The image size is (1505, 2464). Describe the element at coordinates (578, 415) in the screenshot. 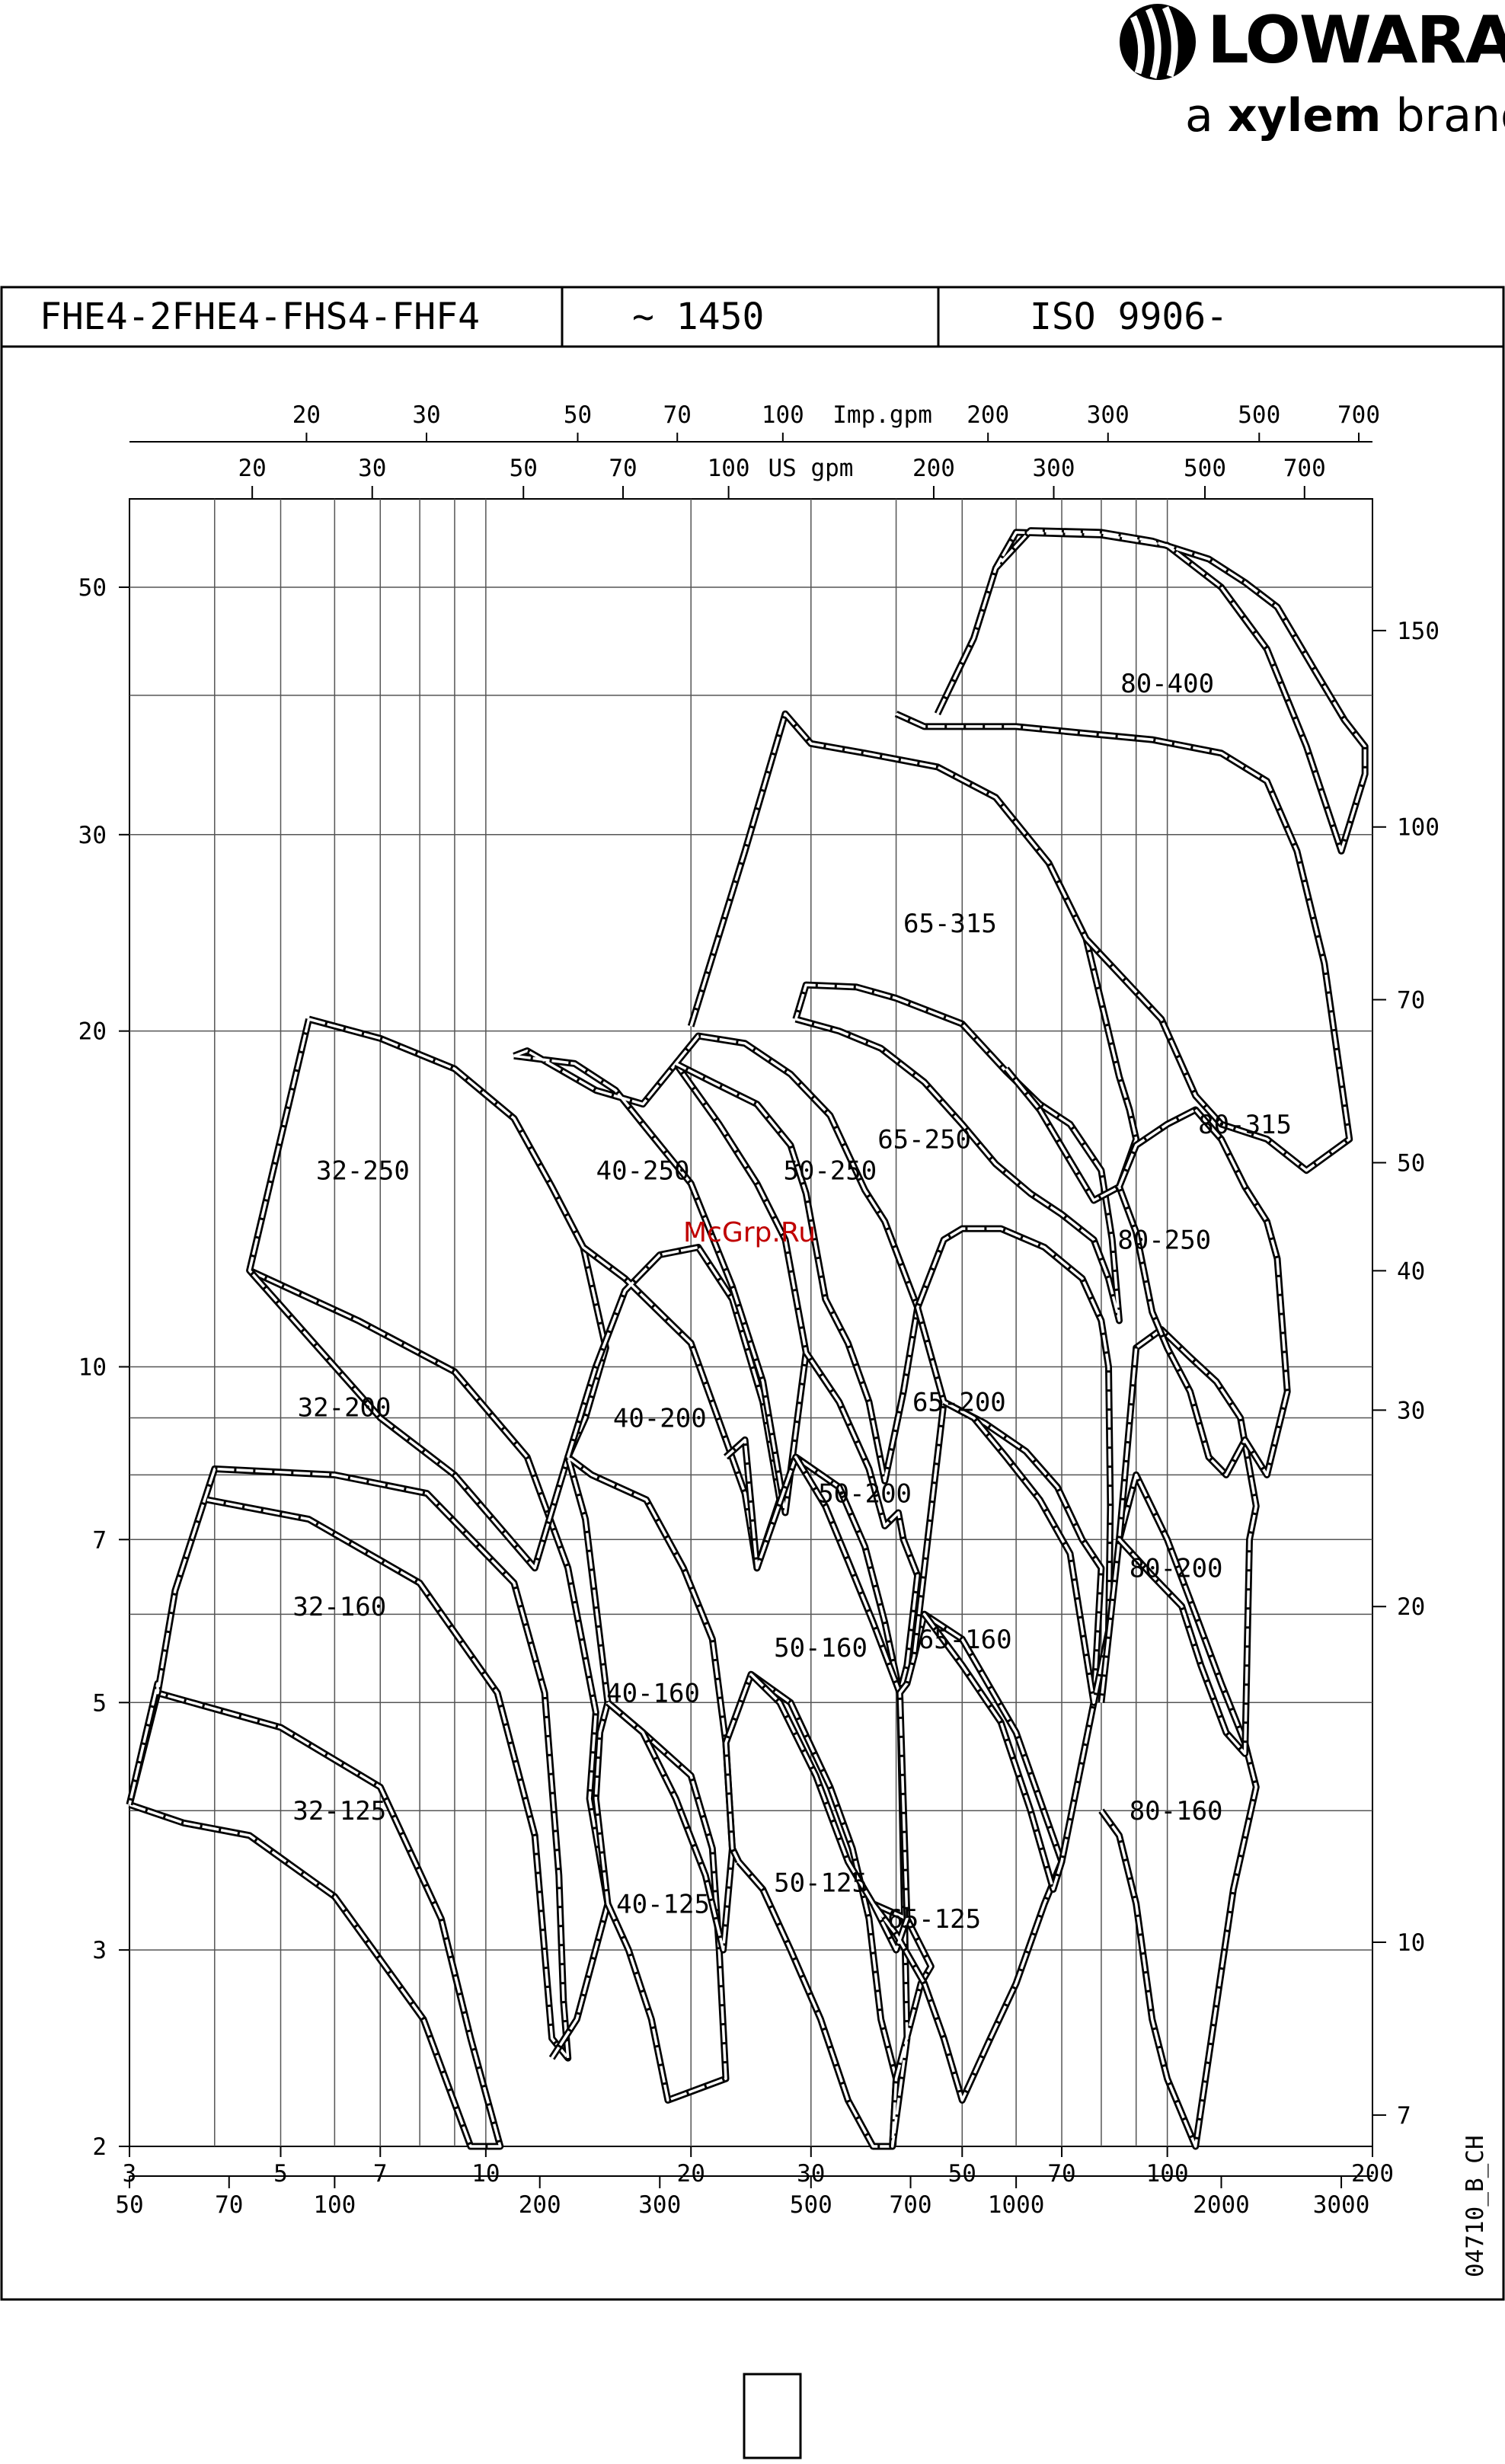

I see `x-tick-label-imp: 50` at that location.